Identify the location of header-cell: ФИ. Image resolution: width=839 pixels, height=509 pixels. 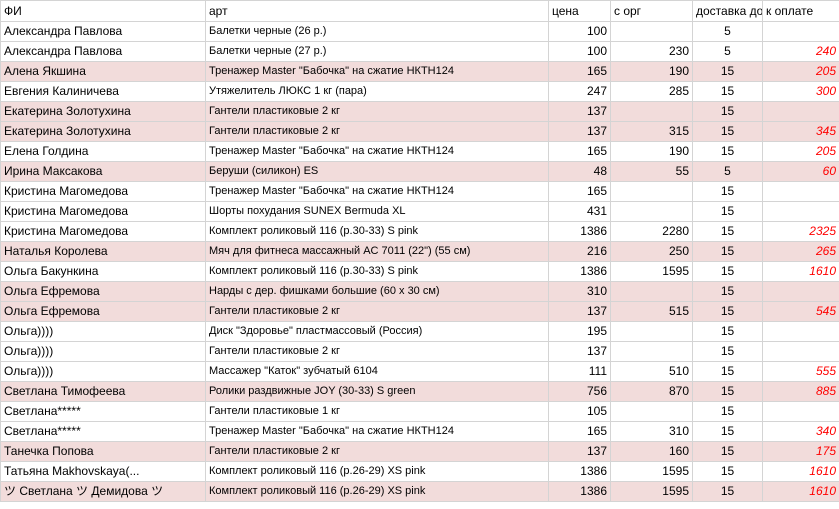
(103, 11).